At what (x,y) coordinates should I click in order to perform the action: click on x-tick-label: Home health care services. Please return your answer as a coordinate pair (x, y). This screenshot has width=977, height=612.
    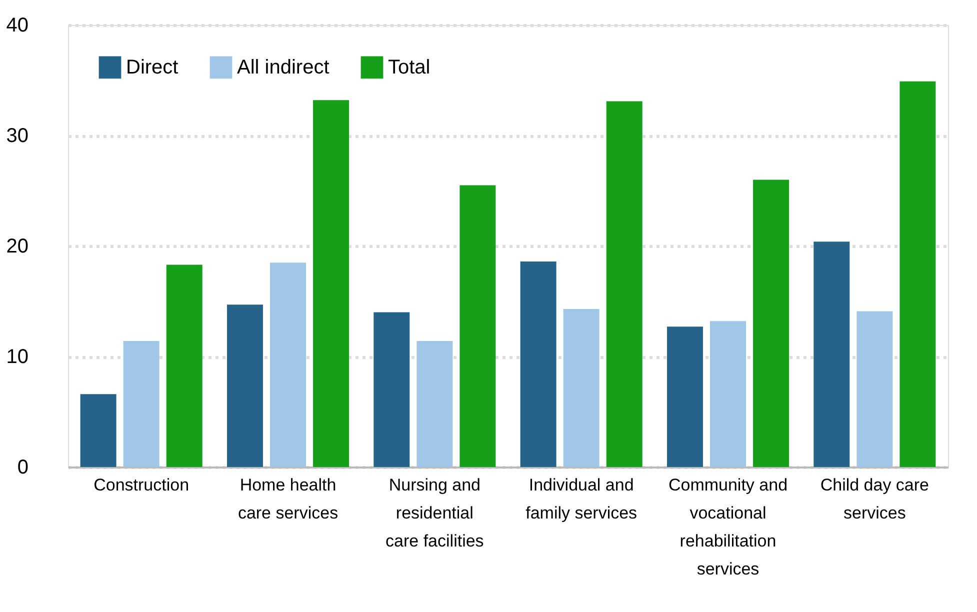
    Looking at the image, I should click on (288, 499).